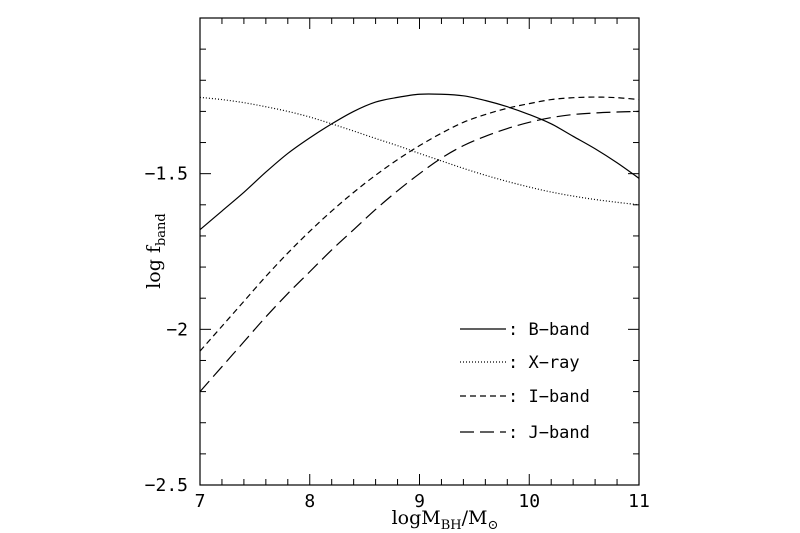 This screenshot has height=533, width=800. What do you see at coordinates (475, 518) in the screenshot?
I see `x-axis-label-mid: /M` at bounding box center [475, 518].